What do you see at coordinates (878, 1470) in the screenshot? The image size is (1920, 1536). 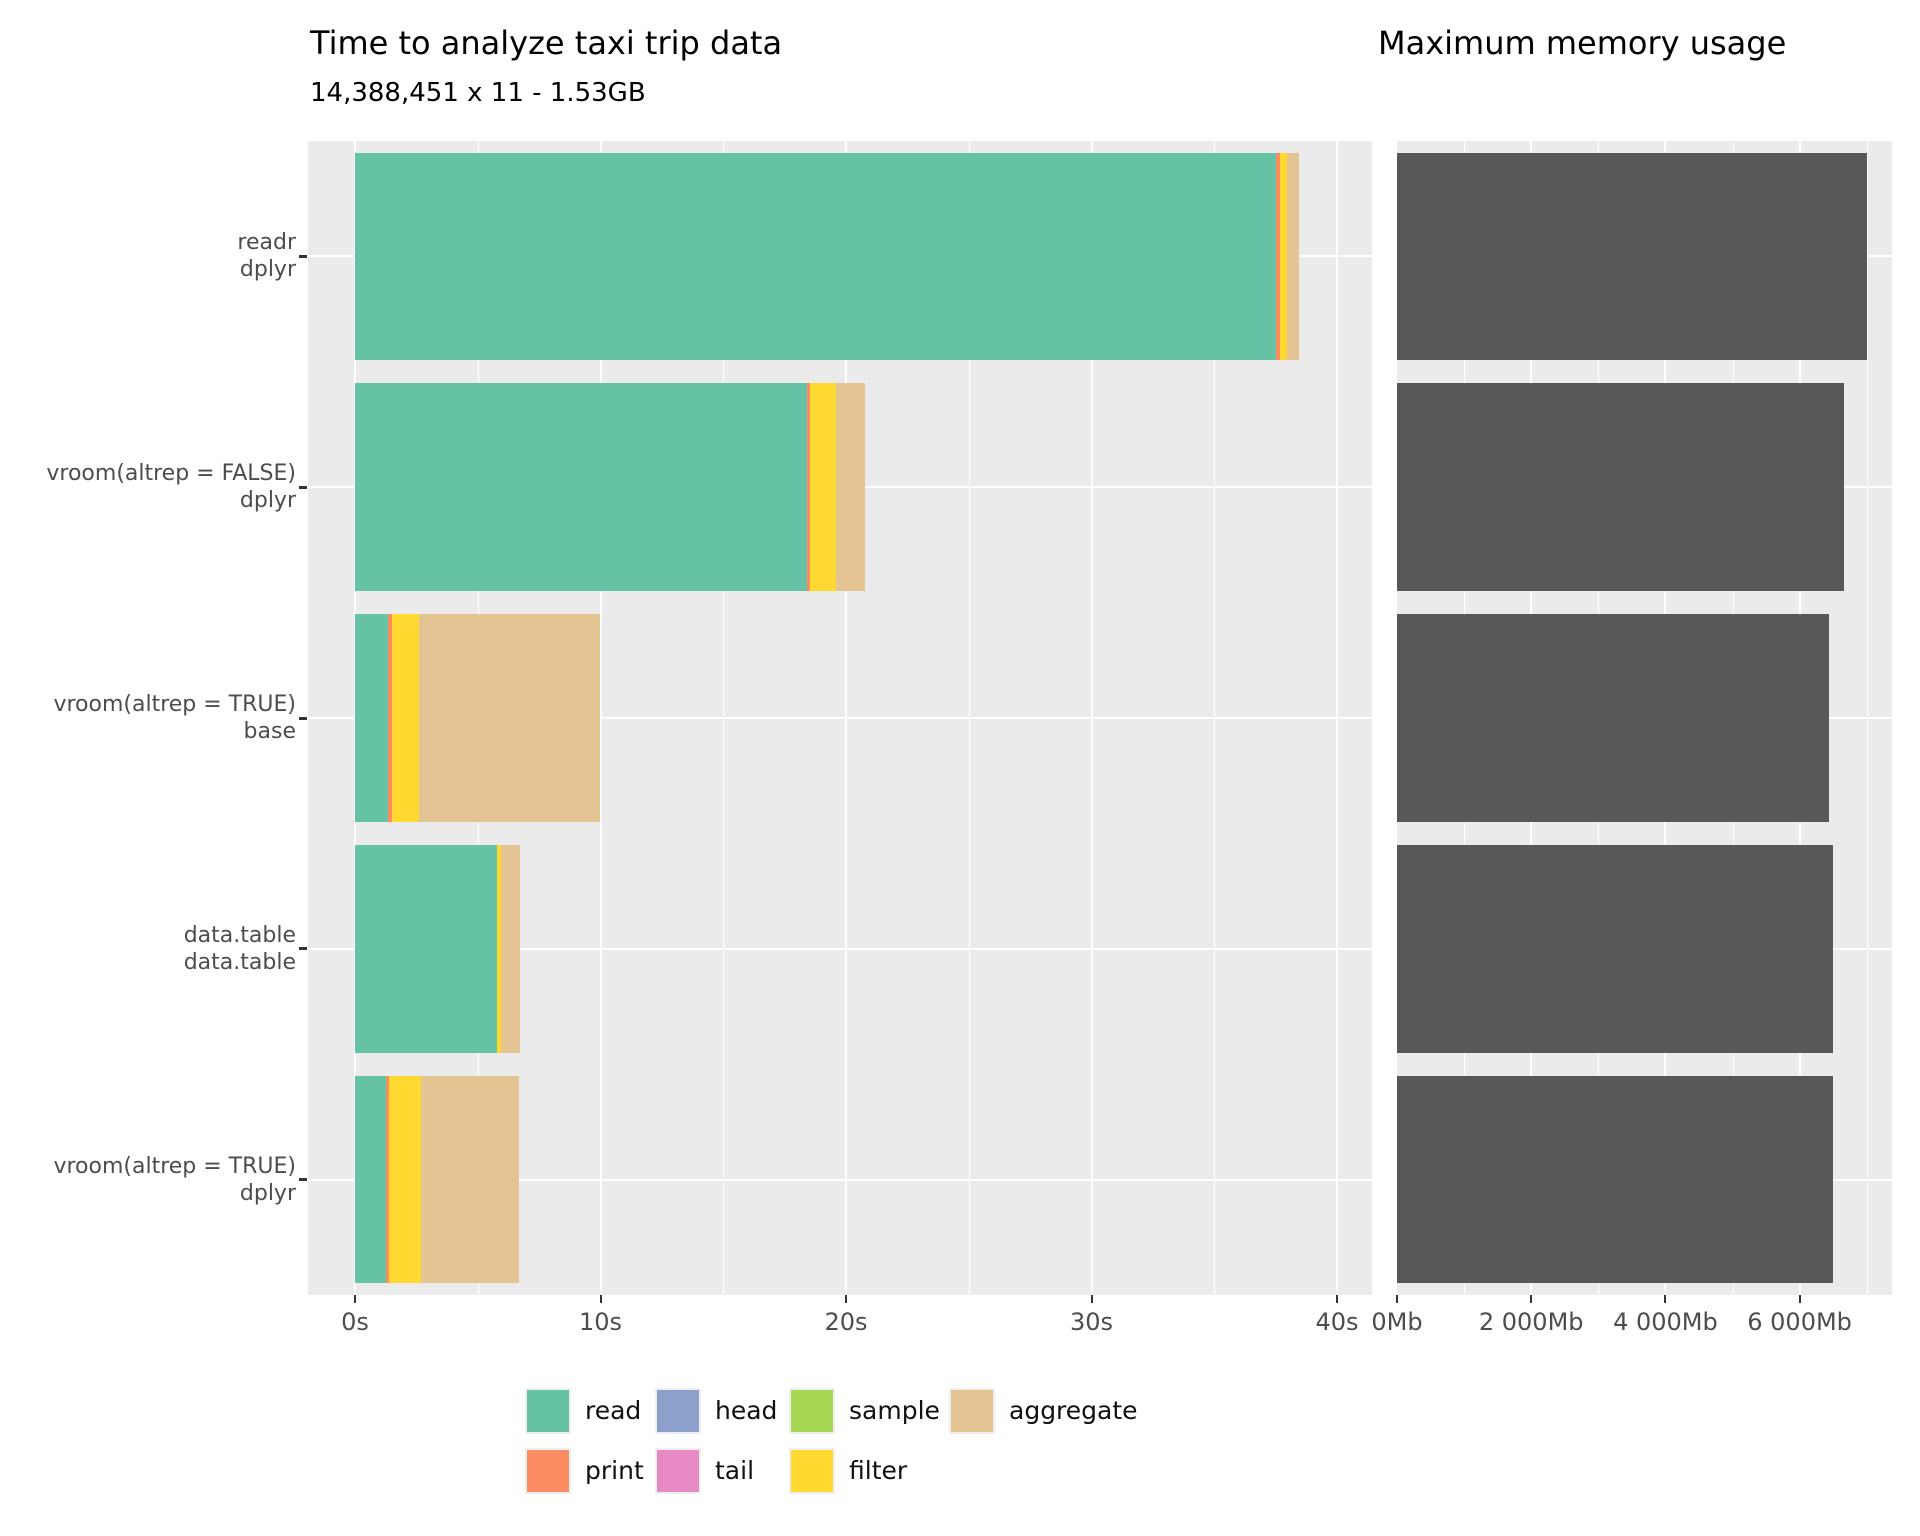 I see `legend-label-filter: filter` at bounding box center [878, 1470].